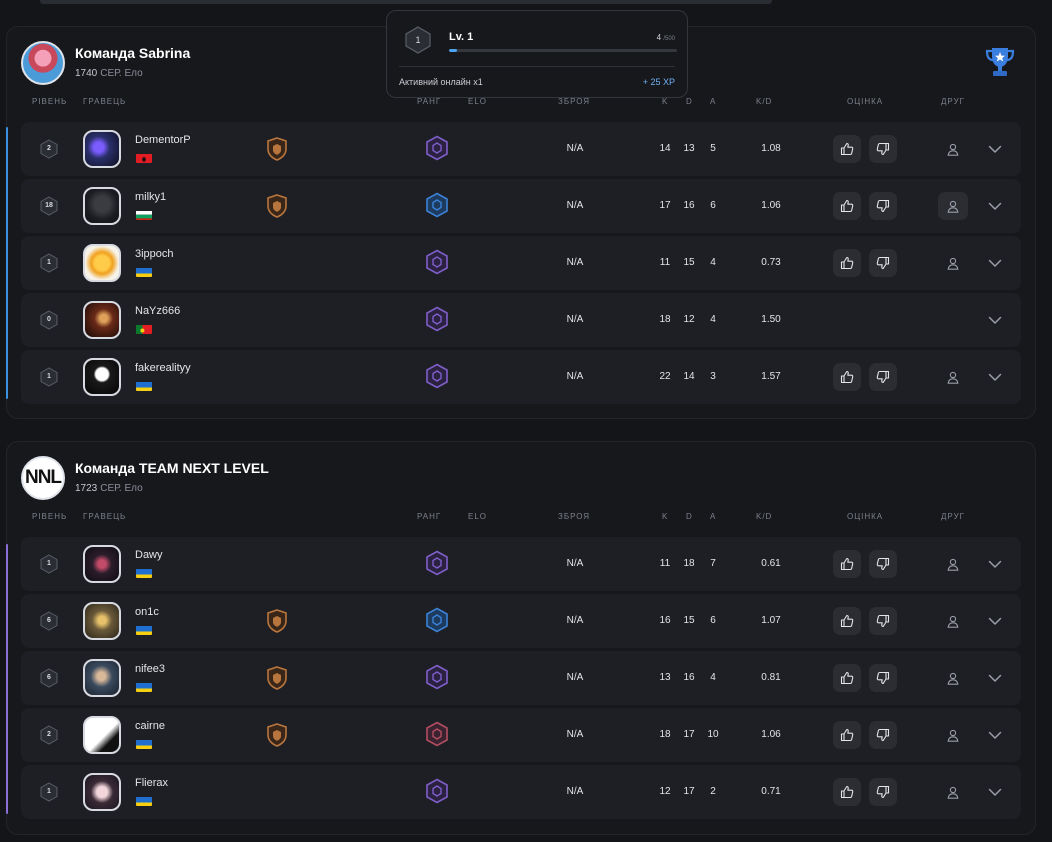  I want to click on player-row: 1 Dawy N/A 11 18 7 0.61, so click(521, 564).